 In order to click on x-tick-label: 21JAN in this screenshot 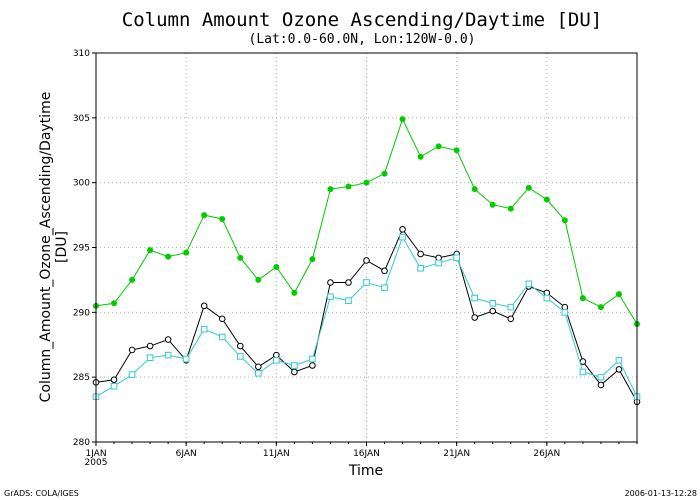, I will do `click(456, 454)`.